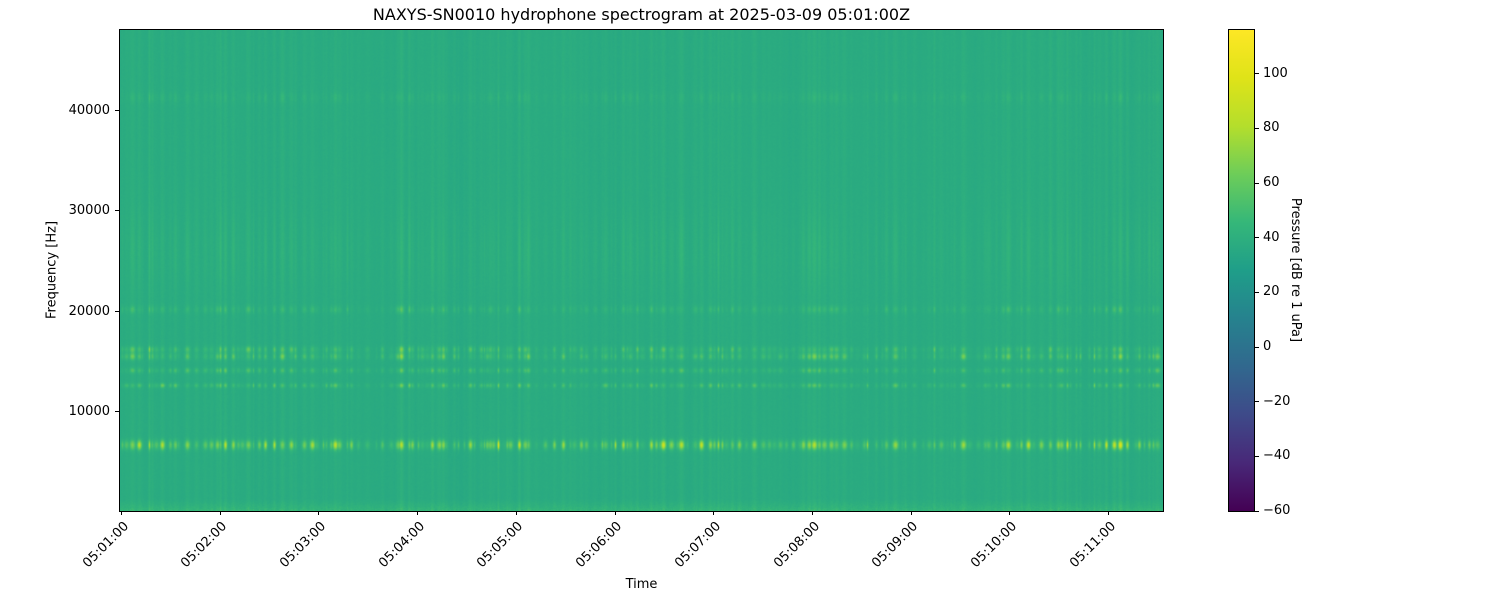 Image resolution: width=1500 pixels, height=600 pixels. Describe the element at coordinates (1271, 292) in the screenshot. I see `colorbar-tick-label: 20` at that location.